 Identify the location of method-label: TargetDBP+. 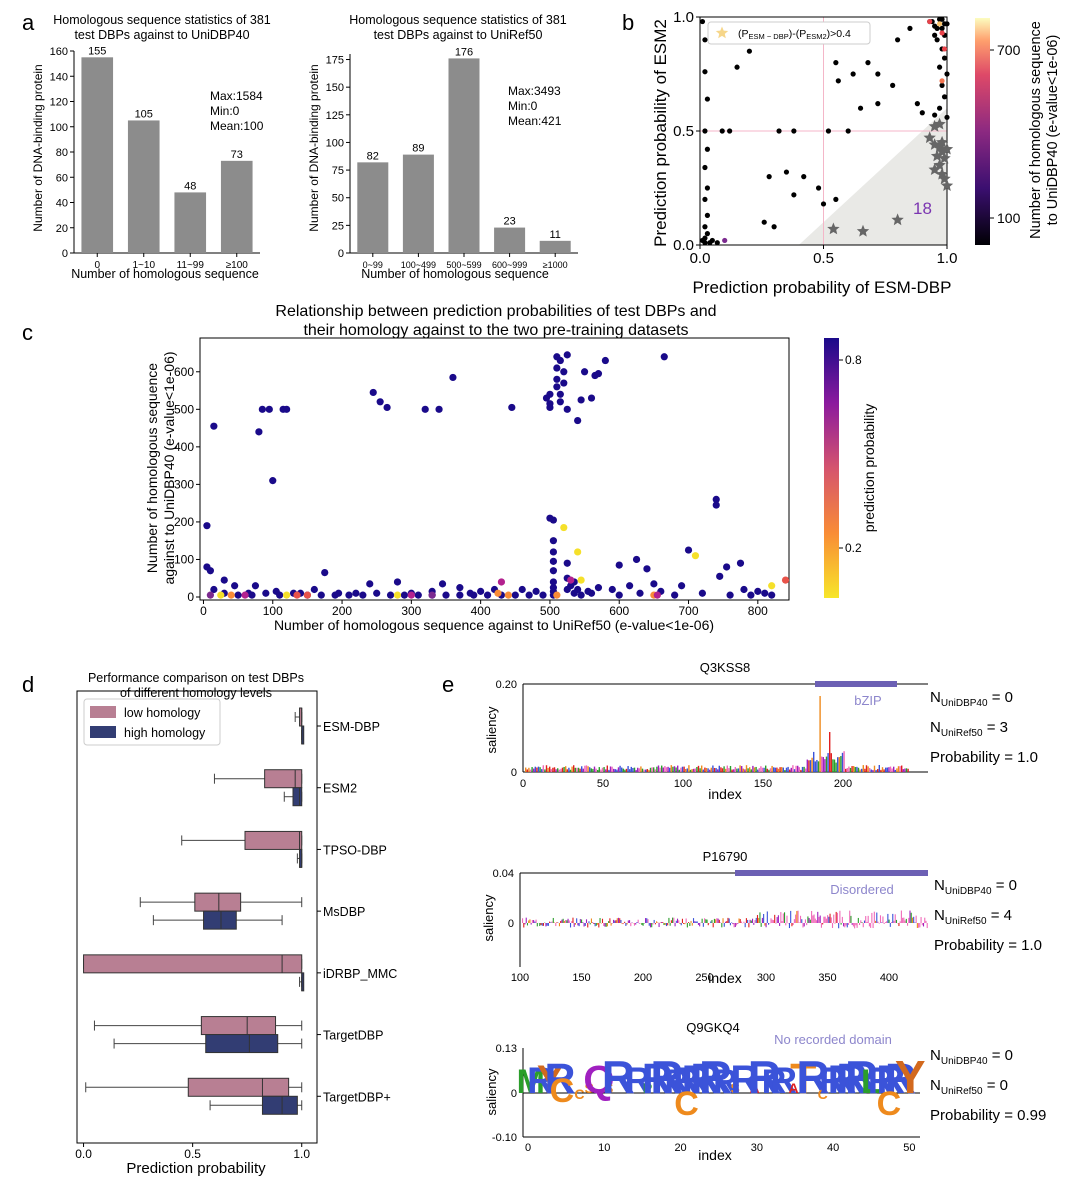
(357, 1097).